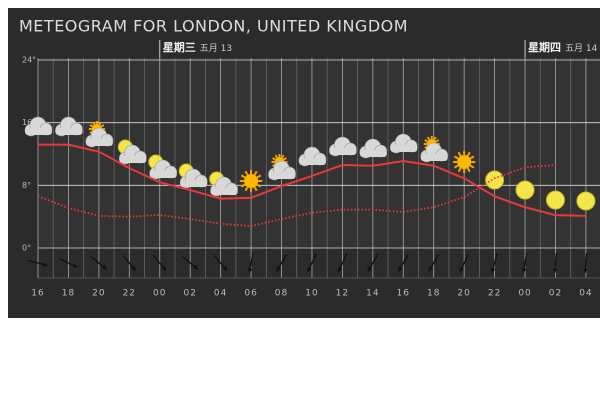  Describe the element at coordinates (179, 47) in the screenshot. I see `weekday: 星期三` at that location.